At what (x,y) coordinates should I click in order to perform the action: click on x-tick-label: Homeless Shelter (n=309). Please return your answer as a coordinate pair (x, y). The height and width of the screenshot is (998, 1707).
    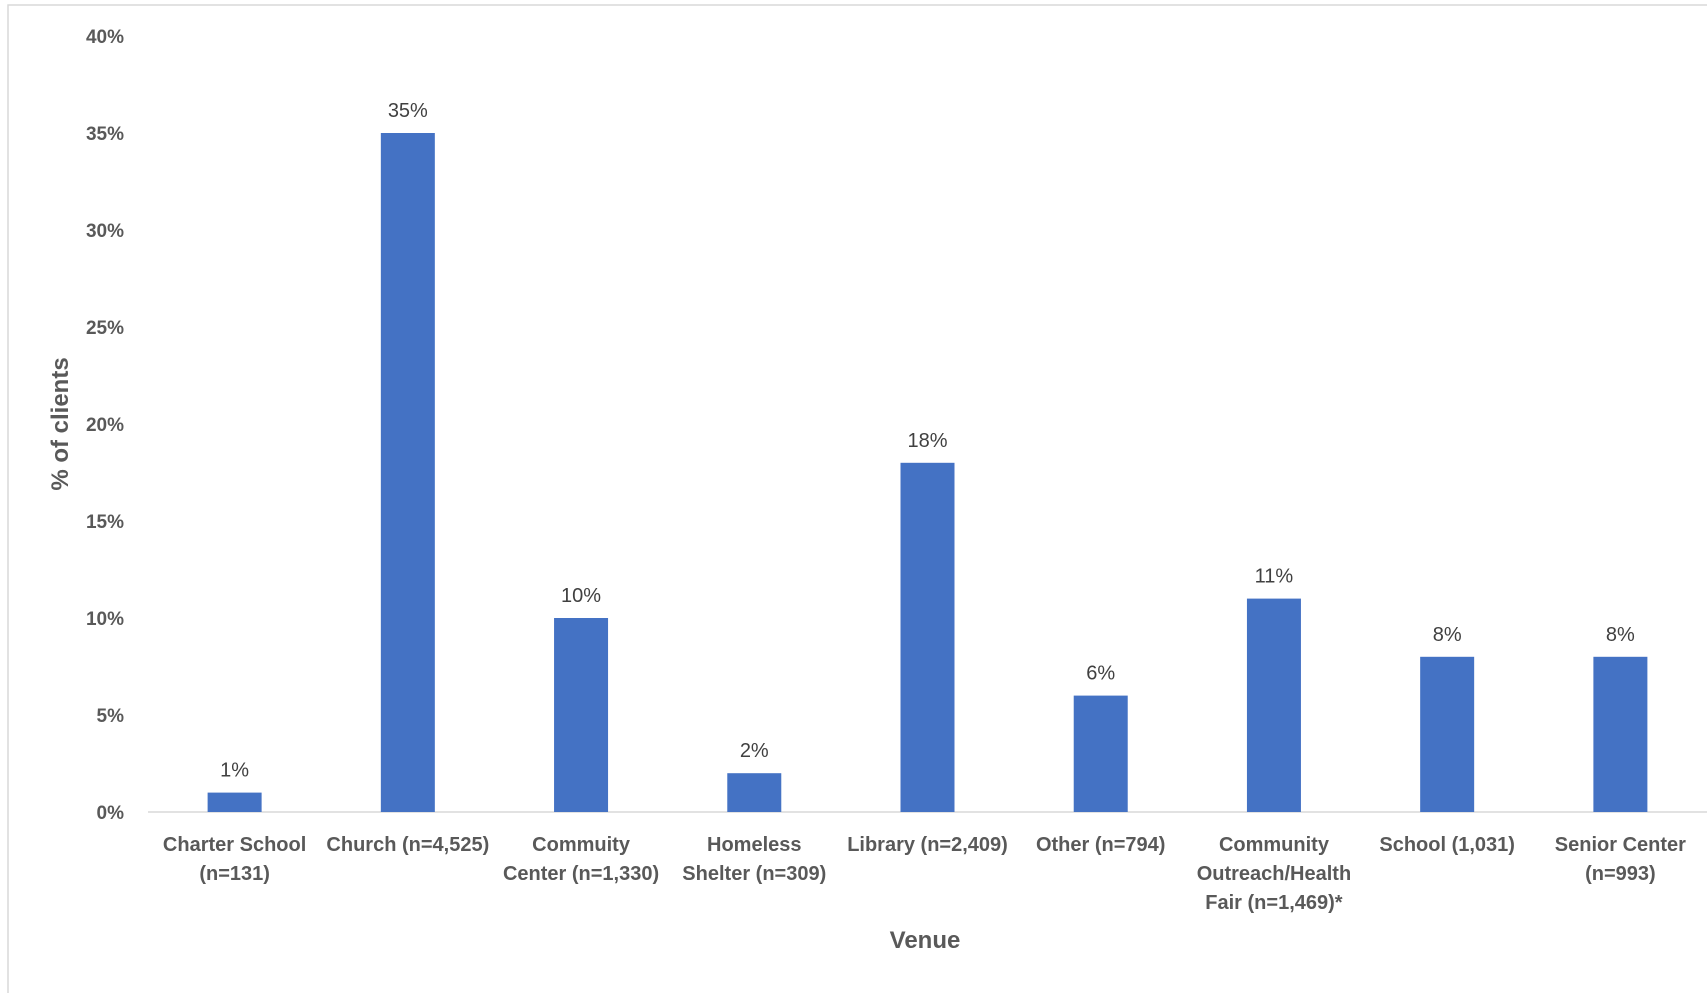
    Looking at the image, I should click on (754, 859).